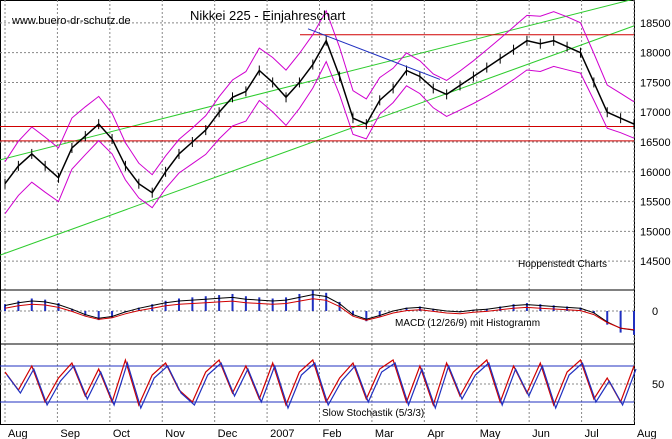 The image size is (672, 439). Describe the element at coordinates (332, 433) in the screenshot. I see `month-tick-label: Feb` at that location.